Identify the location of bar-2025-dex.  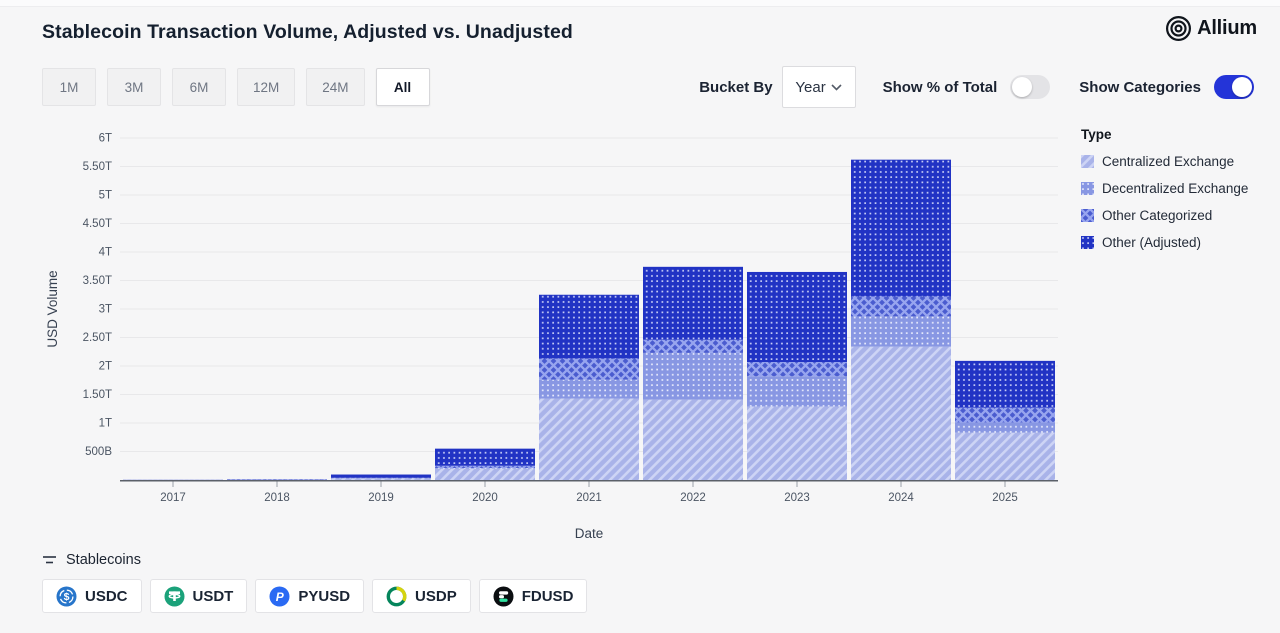
(1005, 427).